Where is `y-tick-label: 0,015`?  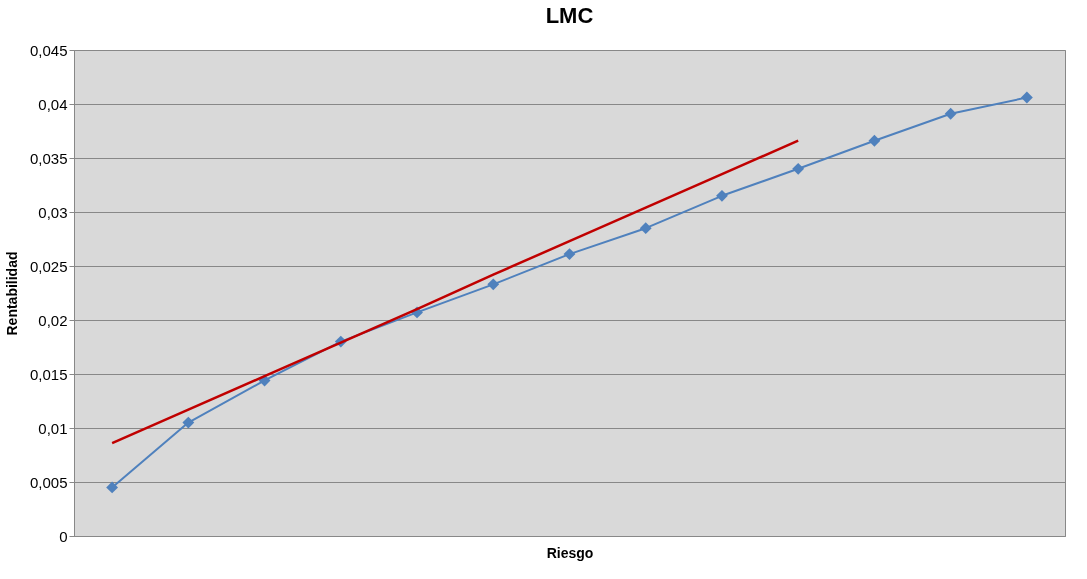 y-tick-label: 0,015 is located at coordinates (48, 374).